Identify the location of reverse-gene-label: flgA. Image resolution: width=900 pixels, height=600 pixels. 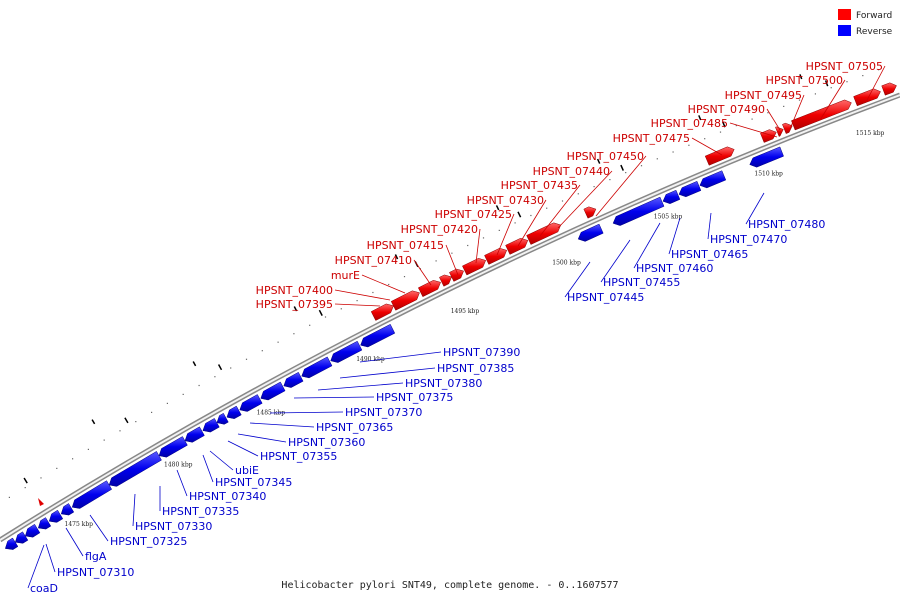
(96, 556).